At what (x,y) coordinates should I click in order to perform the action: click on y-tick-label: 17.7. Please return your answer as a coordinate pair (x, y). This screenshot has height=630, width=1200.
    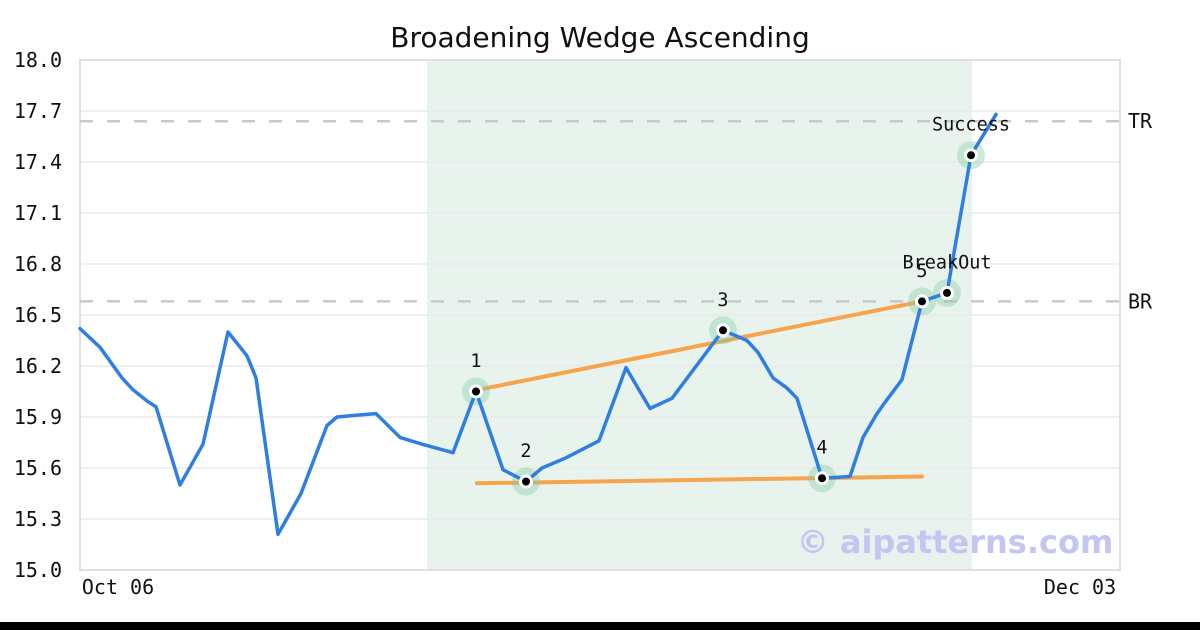
    Looking at the image, I should click on (38, 111).